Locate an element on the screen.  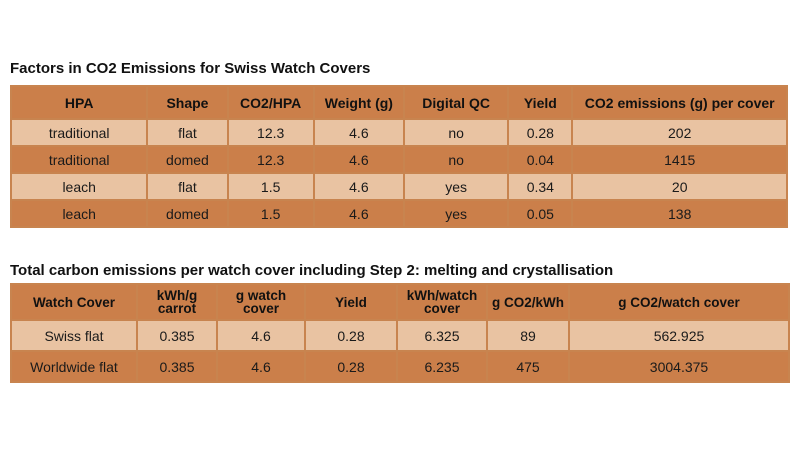
header-co2-per-cover: CO2 emissions (g) per cover is located at coordinates (679, 102).